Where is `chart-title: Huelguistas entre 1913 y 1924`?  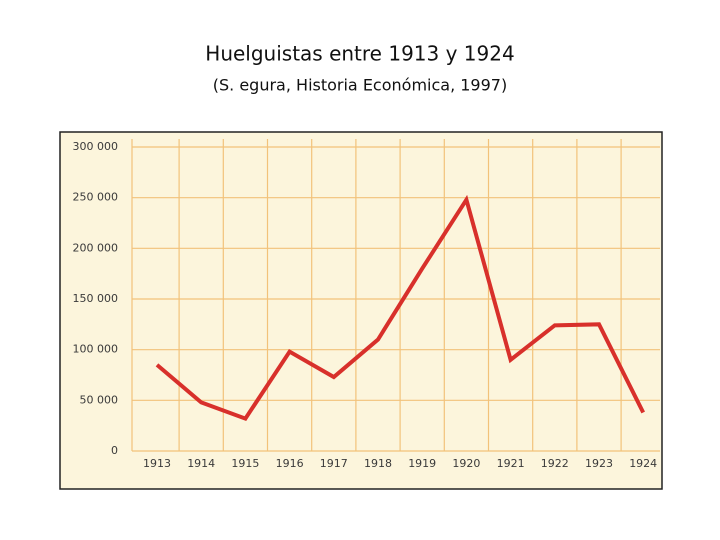 chart-title: Huelguistas entre 1913 y 1924 is located at coordinates (359, 54).